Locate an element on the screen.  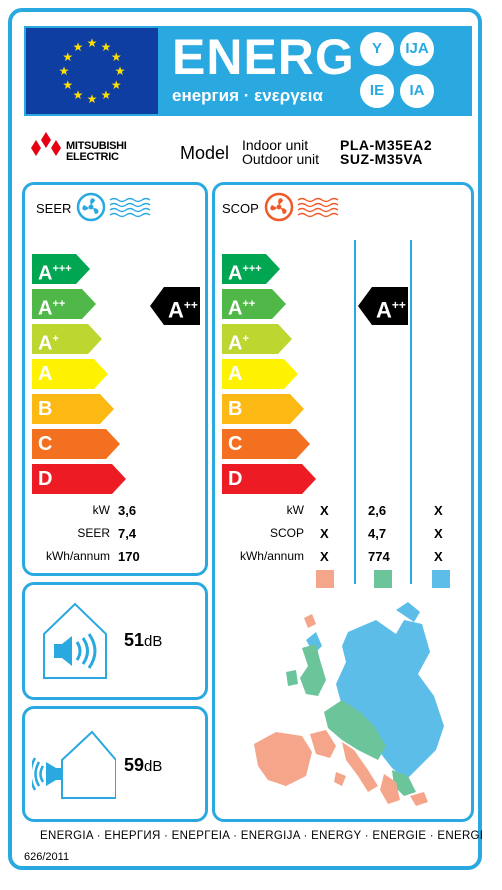
cooling-row-label: SEER is located at coordinates (93, 533).